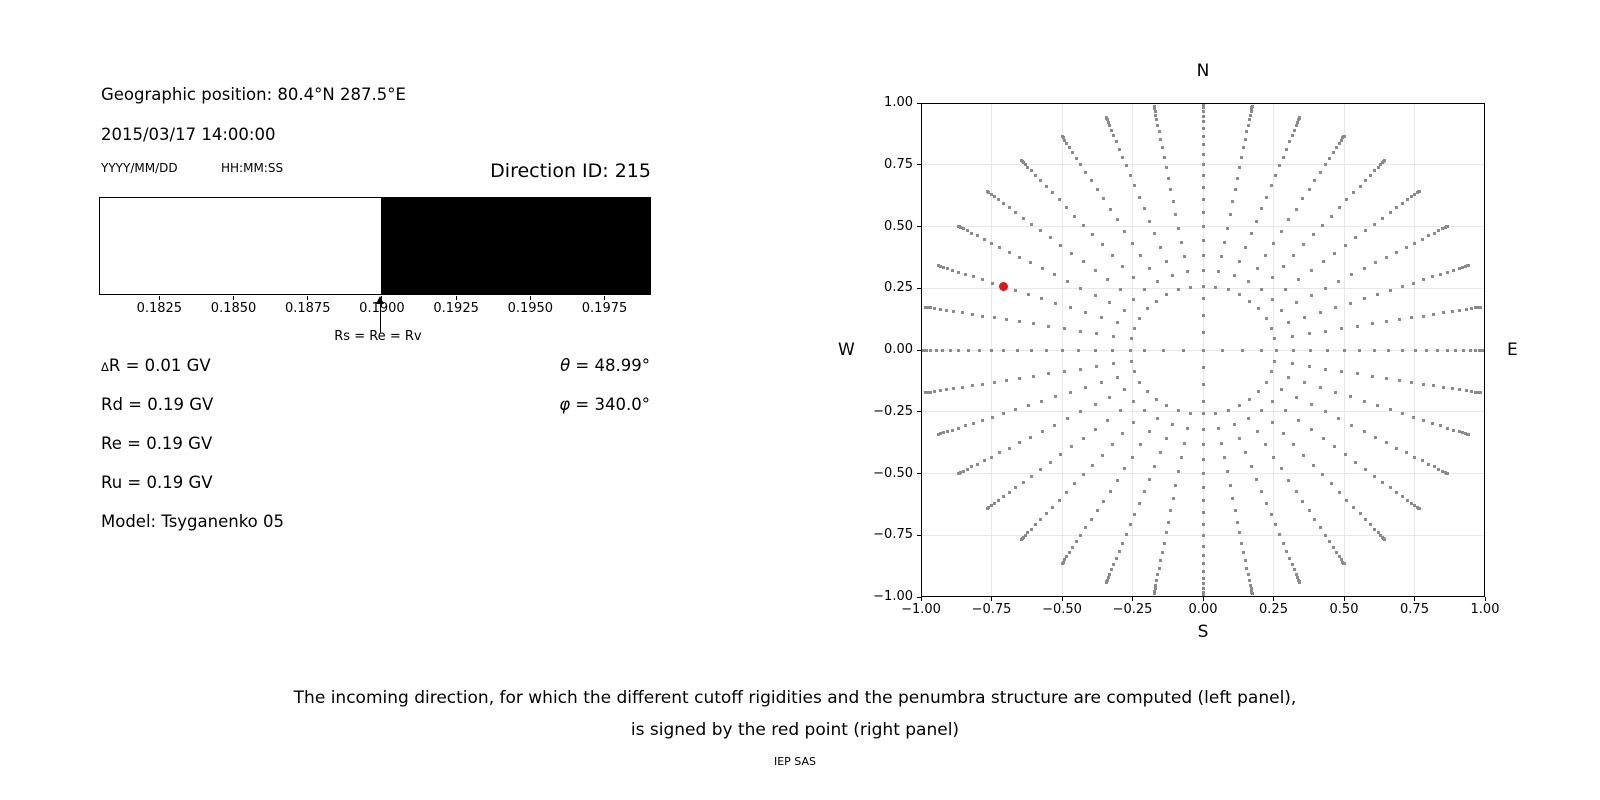 The image size is (1600, 800). What do you see at coordinates (380, 300) in the screenshot?
I see `arrow-head-icon` at bounding box center [380, 300].